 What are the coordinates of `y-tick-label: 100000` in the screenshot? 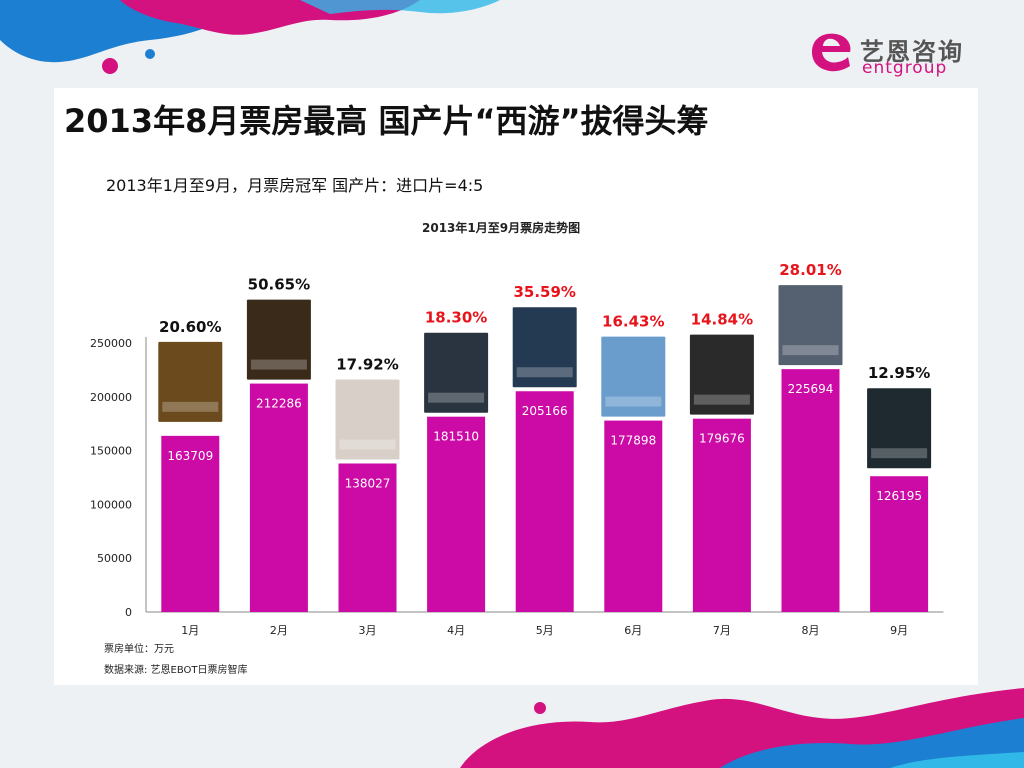 It's located at (111, 504).